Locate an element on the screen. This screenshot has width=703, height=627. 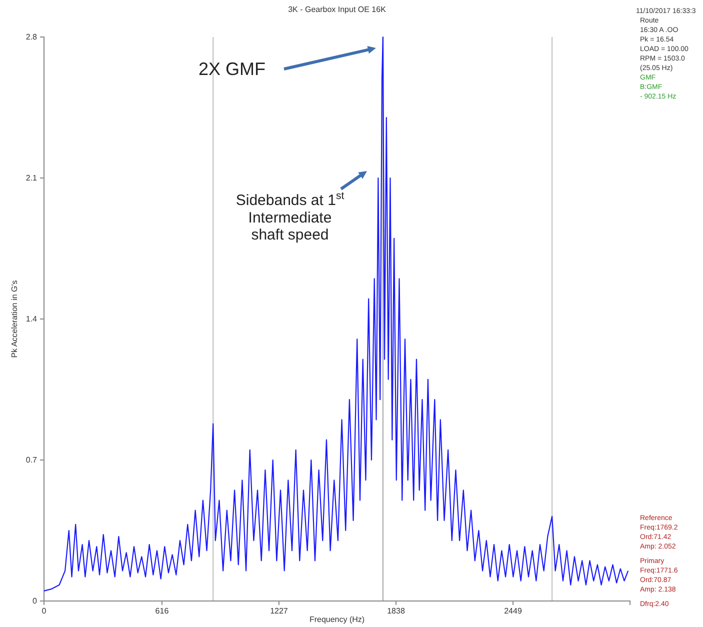
x-tick-label: 616 is located at coordinates (162, 611).